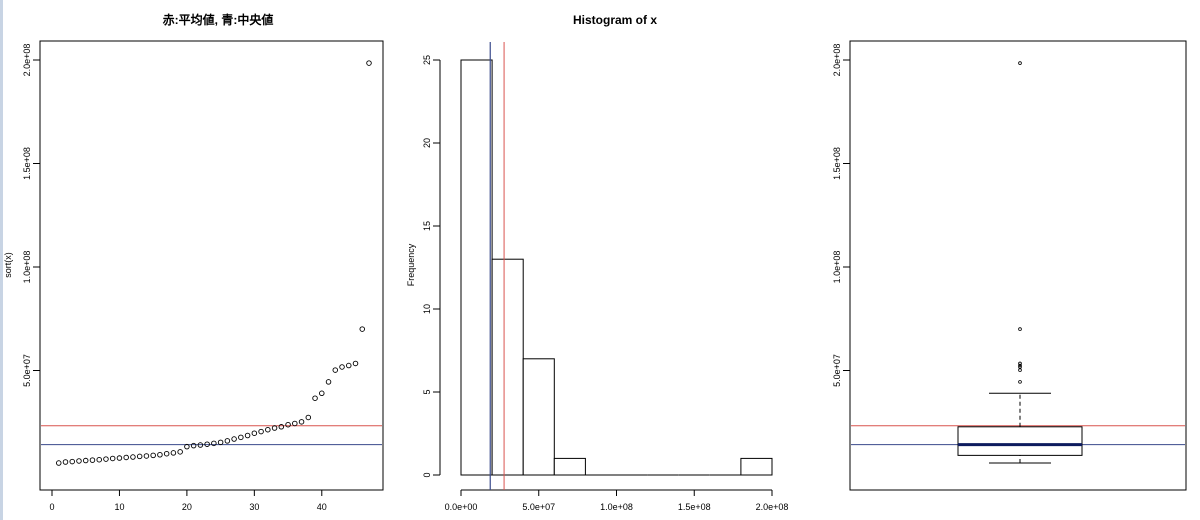  Describe the element at coordinates (51, 507) in the screenshot. I see `scatter-x-tick-label: 0` at that location.